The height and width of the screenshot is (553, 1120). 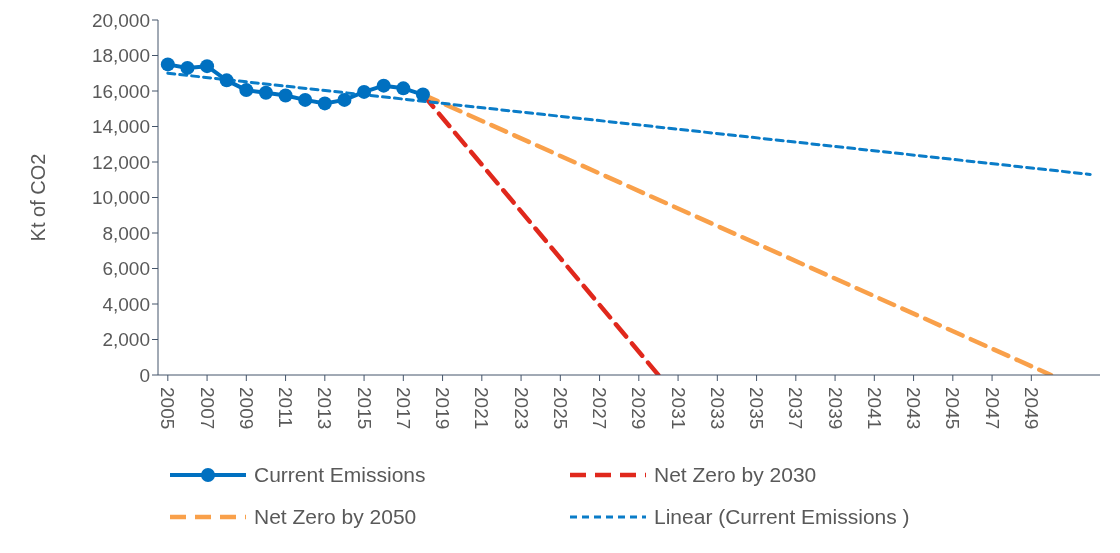 I want to click on y-tick-label: 16,000, so click(x=120, y=91).